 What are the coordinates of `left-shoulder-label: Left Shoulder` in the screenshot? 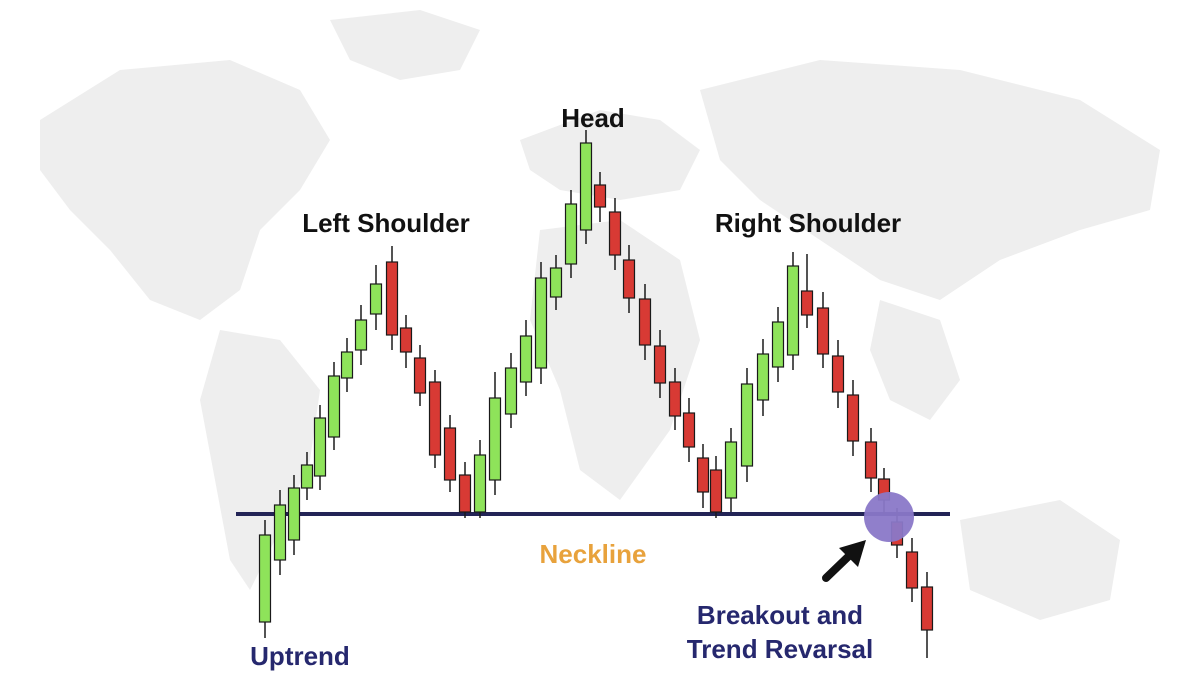 It's located at (386, 223).